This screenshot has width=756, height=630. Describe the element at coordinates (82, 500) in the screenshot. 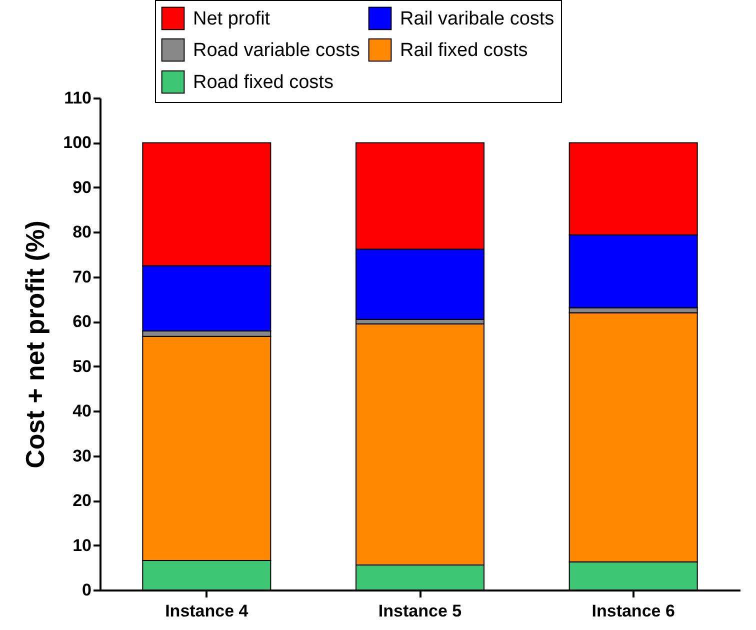

I see `y-tick-label: 20` at that location.